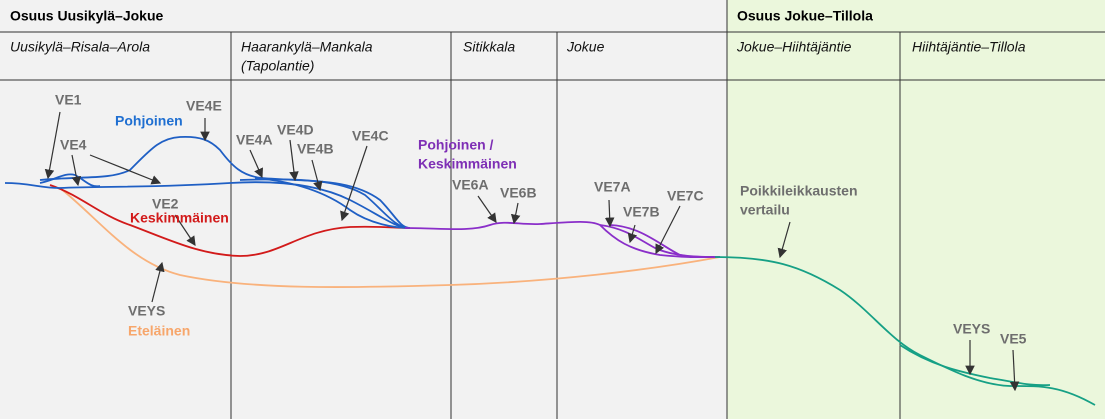 This screenshot has height=419, width=1105. Describe the element at coordinates (456, 145) in the screenshot. I see `label: Pohjoinen /` at that location.